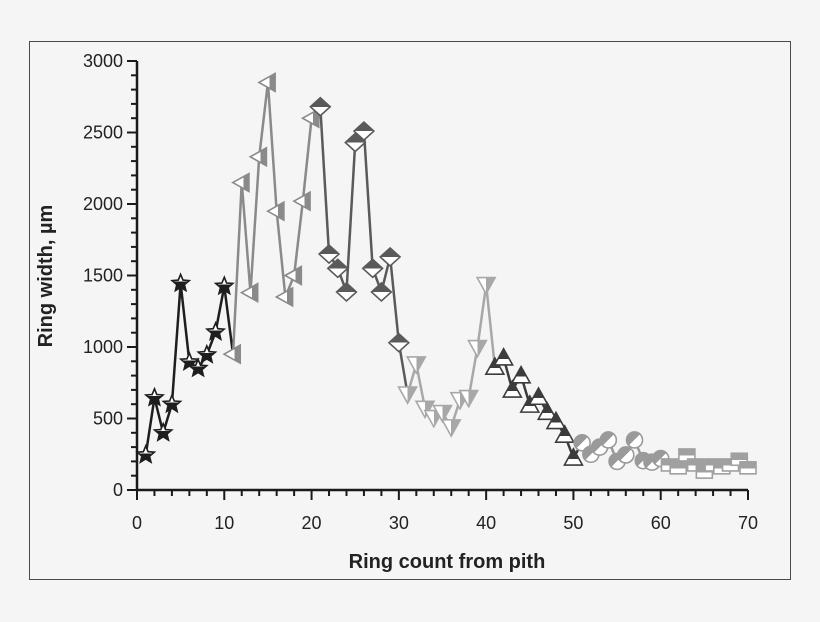  I want to click on y-axis: 0 500 1000 1500 2000 2500 3000, so click(111, 275).